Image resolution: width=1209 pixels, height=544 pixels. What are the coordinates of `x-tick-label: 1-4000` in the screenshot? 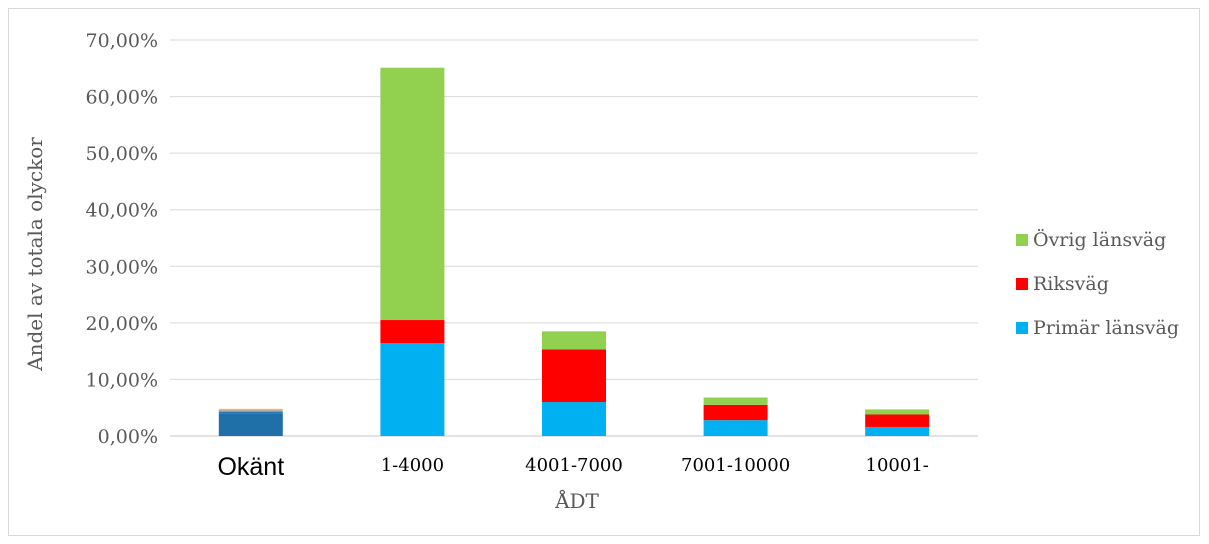 It's located at (412, 465).